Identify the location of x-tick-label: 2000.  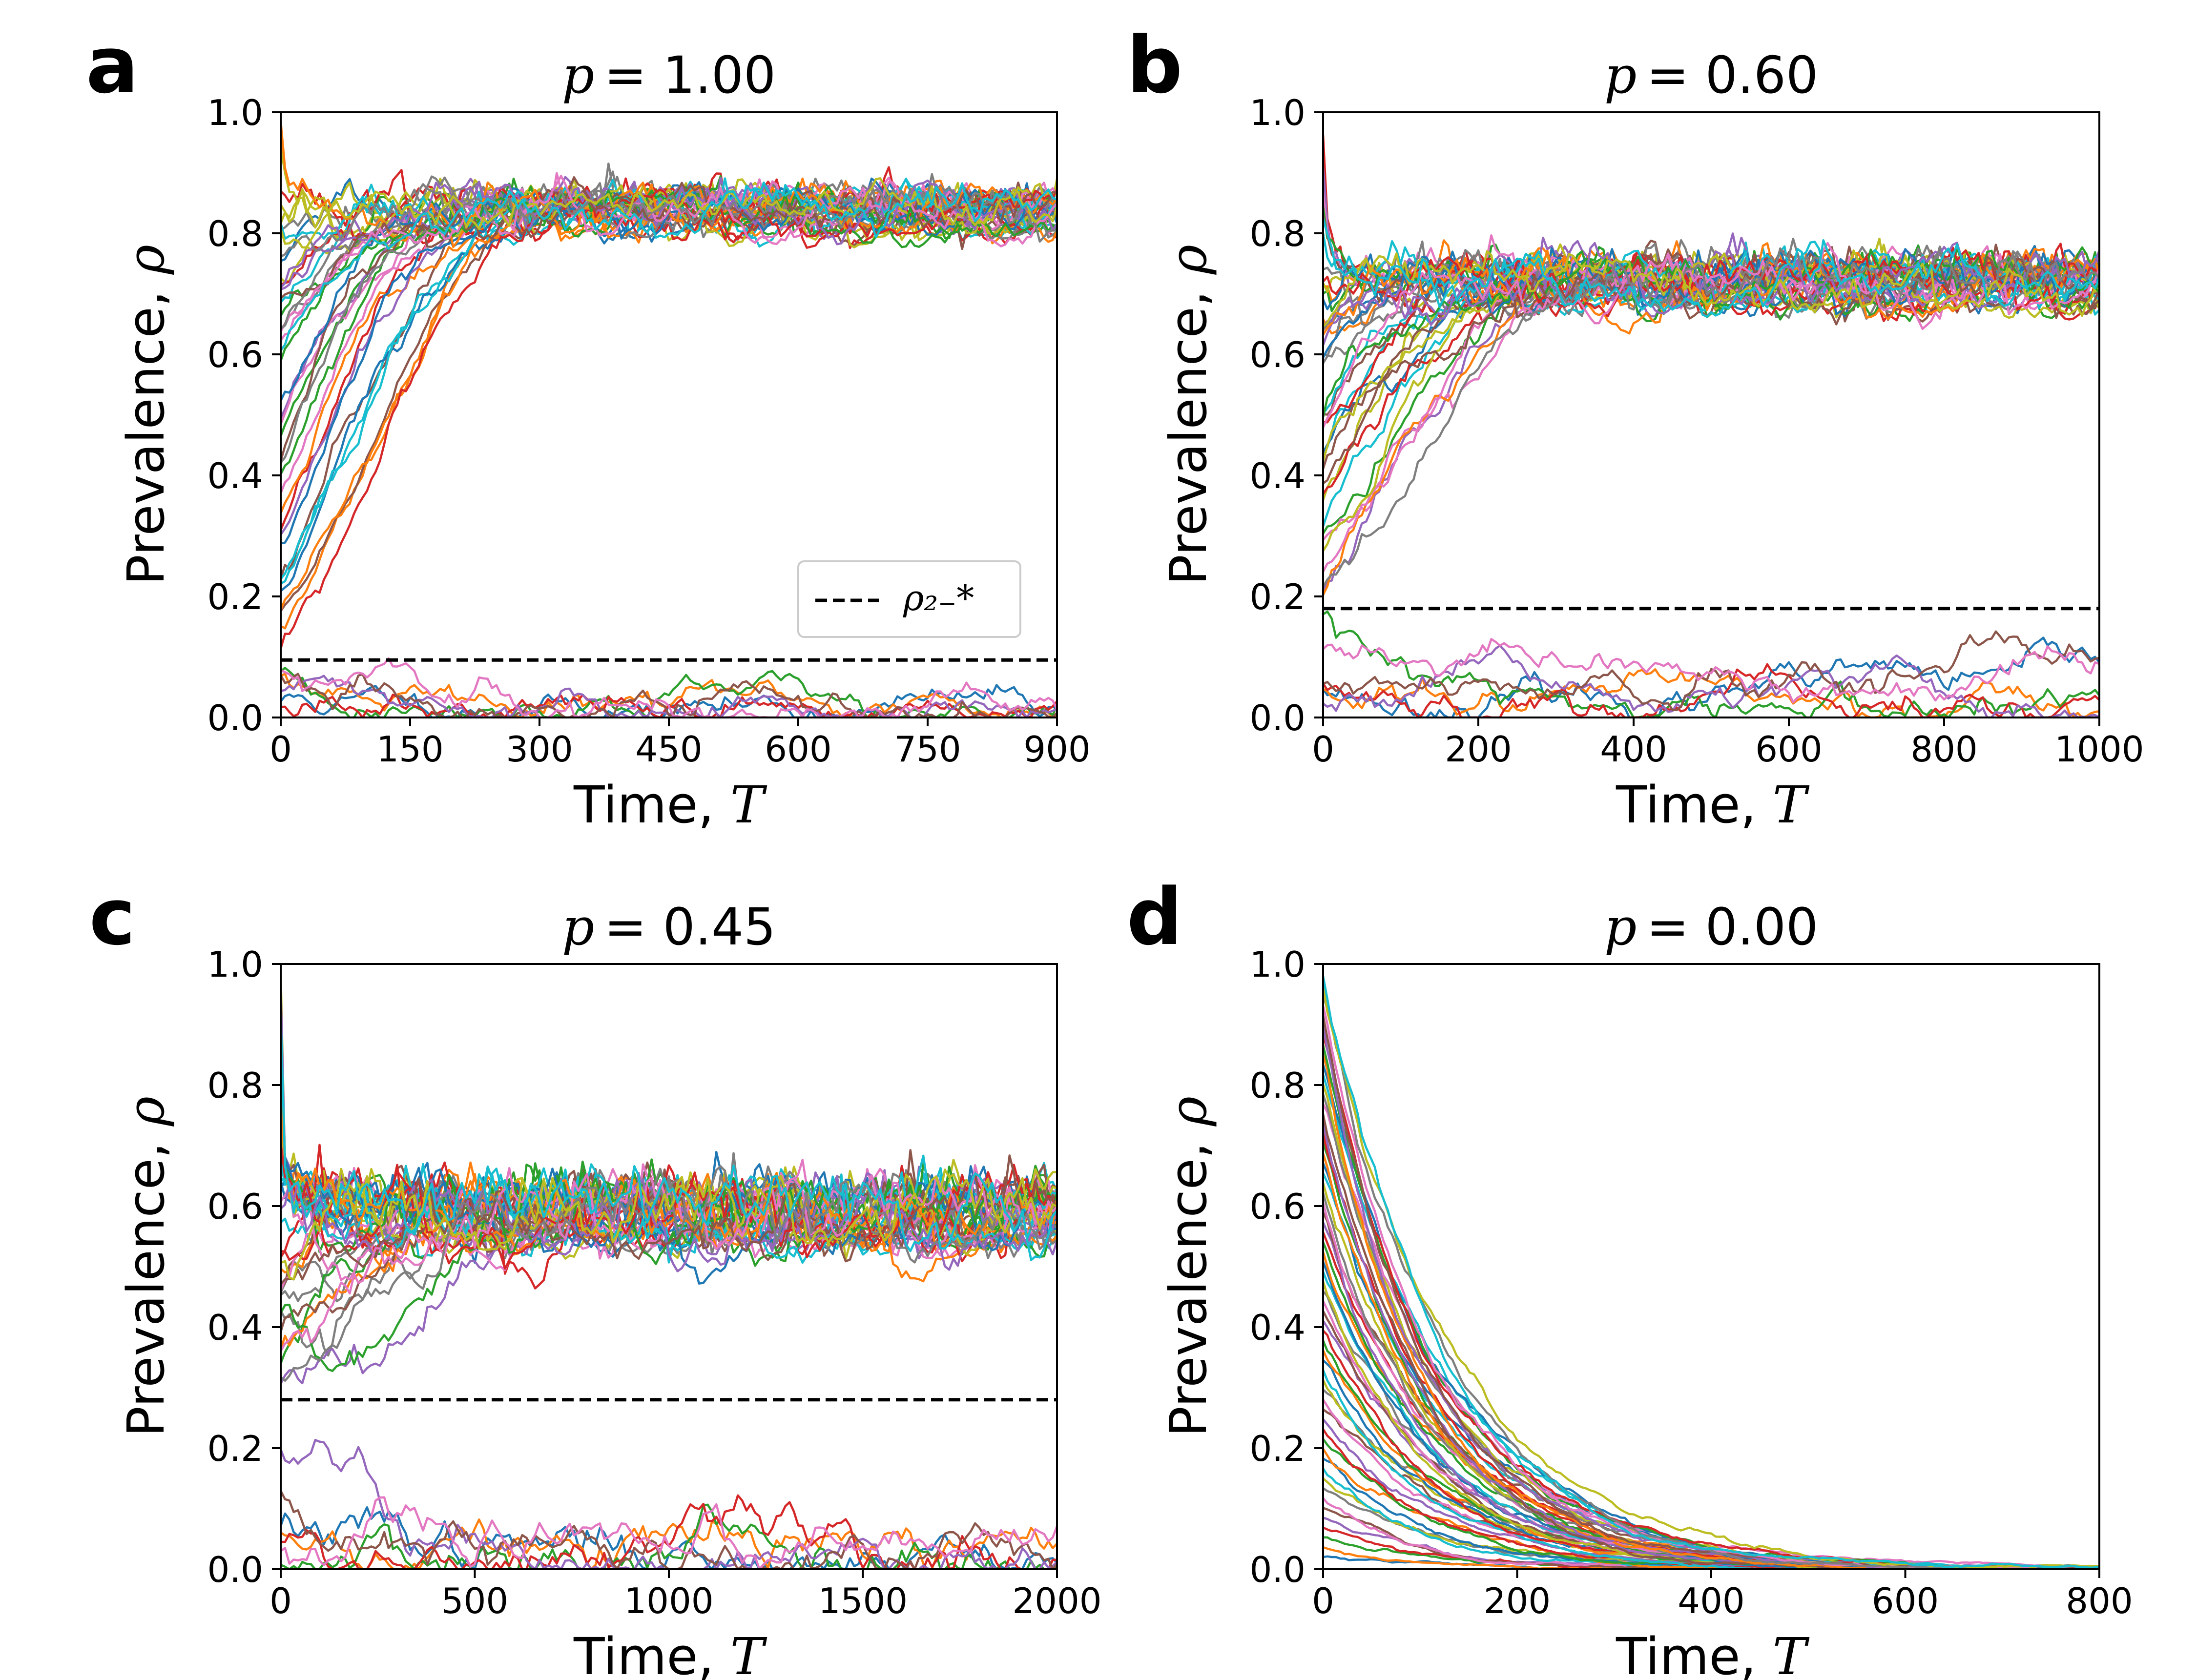
(1056, 1600).